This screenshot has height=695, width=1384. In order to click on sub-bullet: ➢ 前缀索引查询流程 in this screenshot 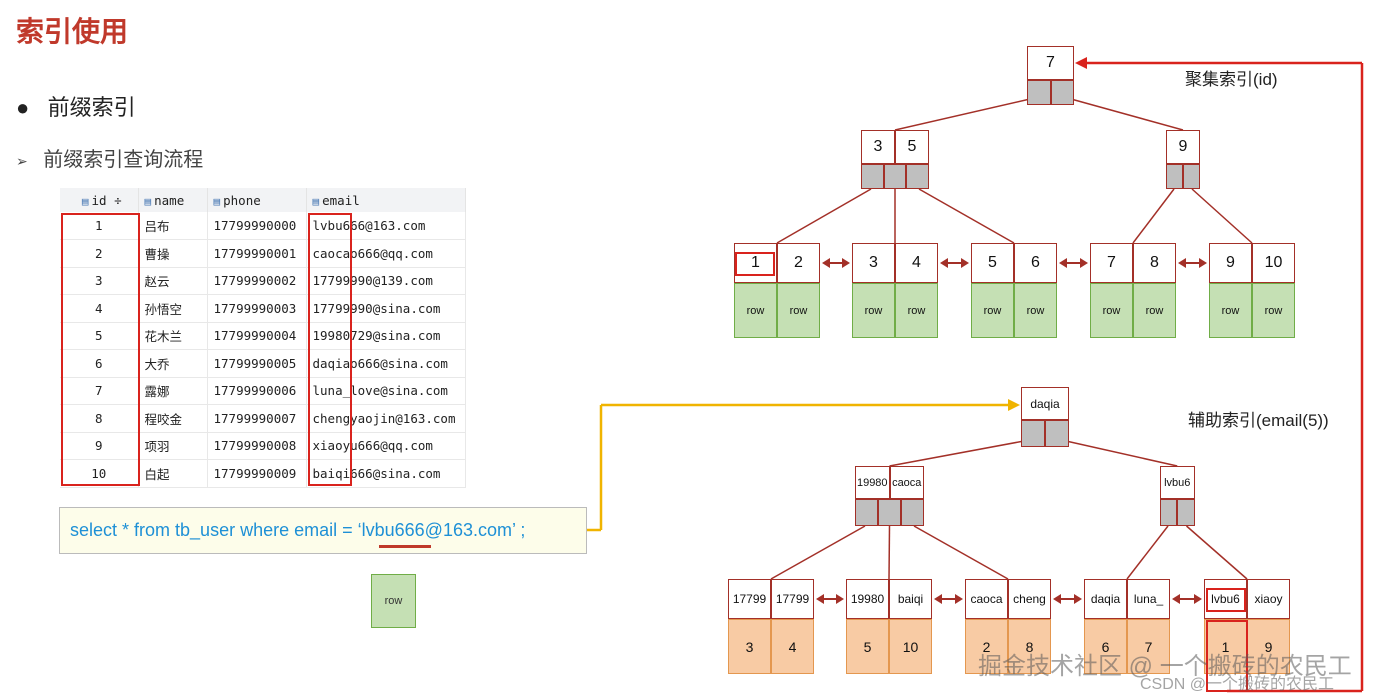, I will do `click(109, 157)`.